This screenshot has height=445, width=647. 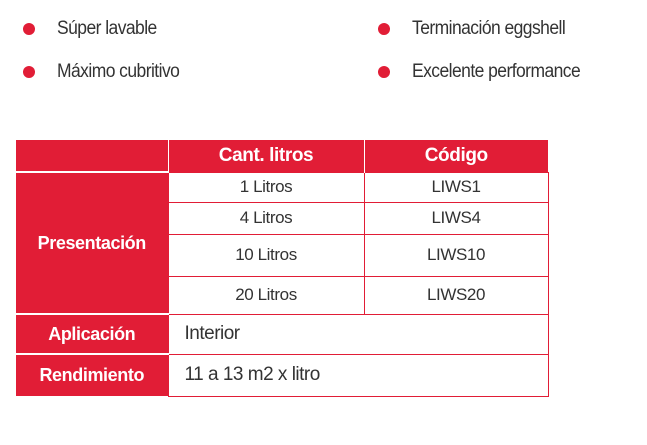 I want to click on application-row: Aplicación Interior, so click(x=282, y=334).